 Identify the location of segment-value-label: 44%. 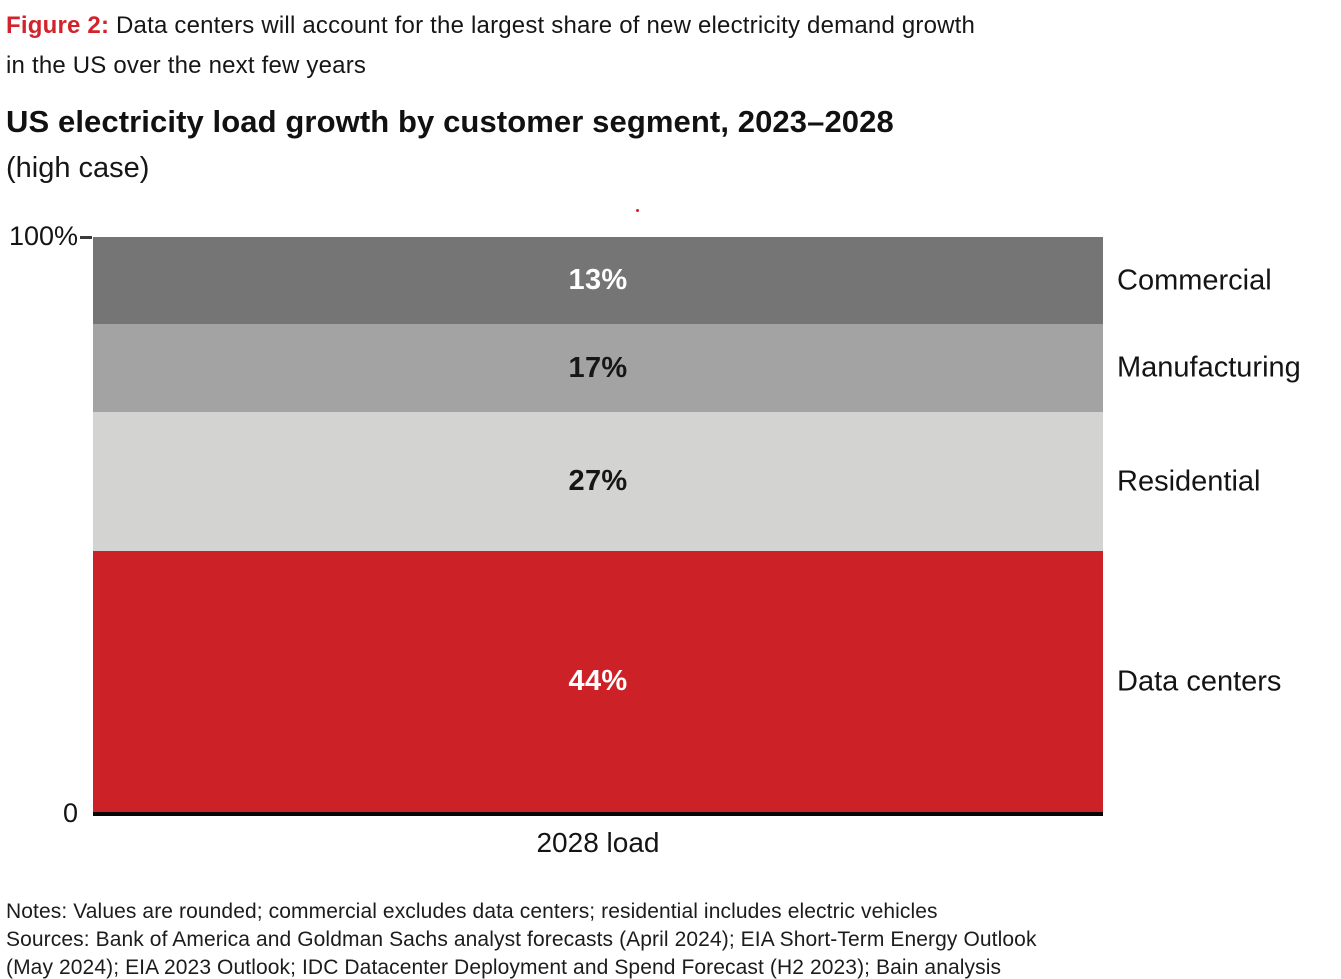
(598, 681).